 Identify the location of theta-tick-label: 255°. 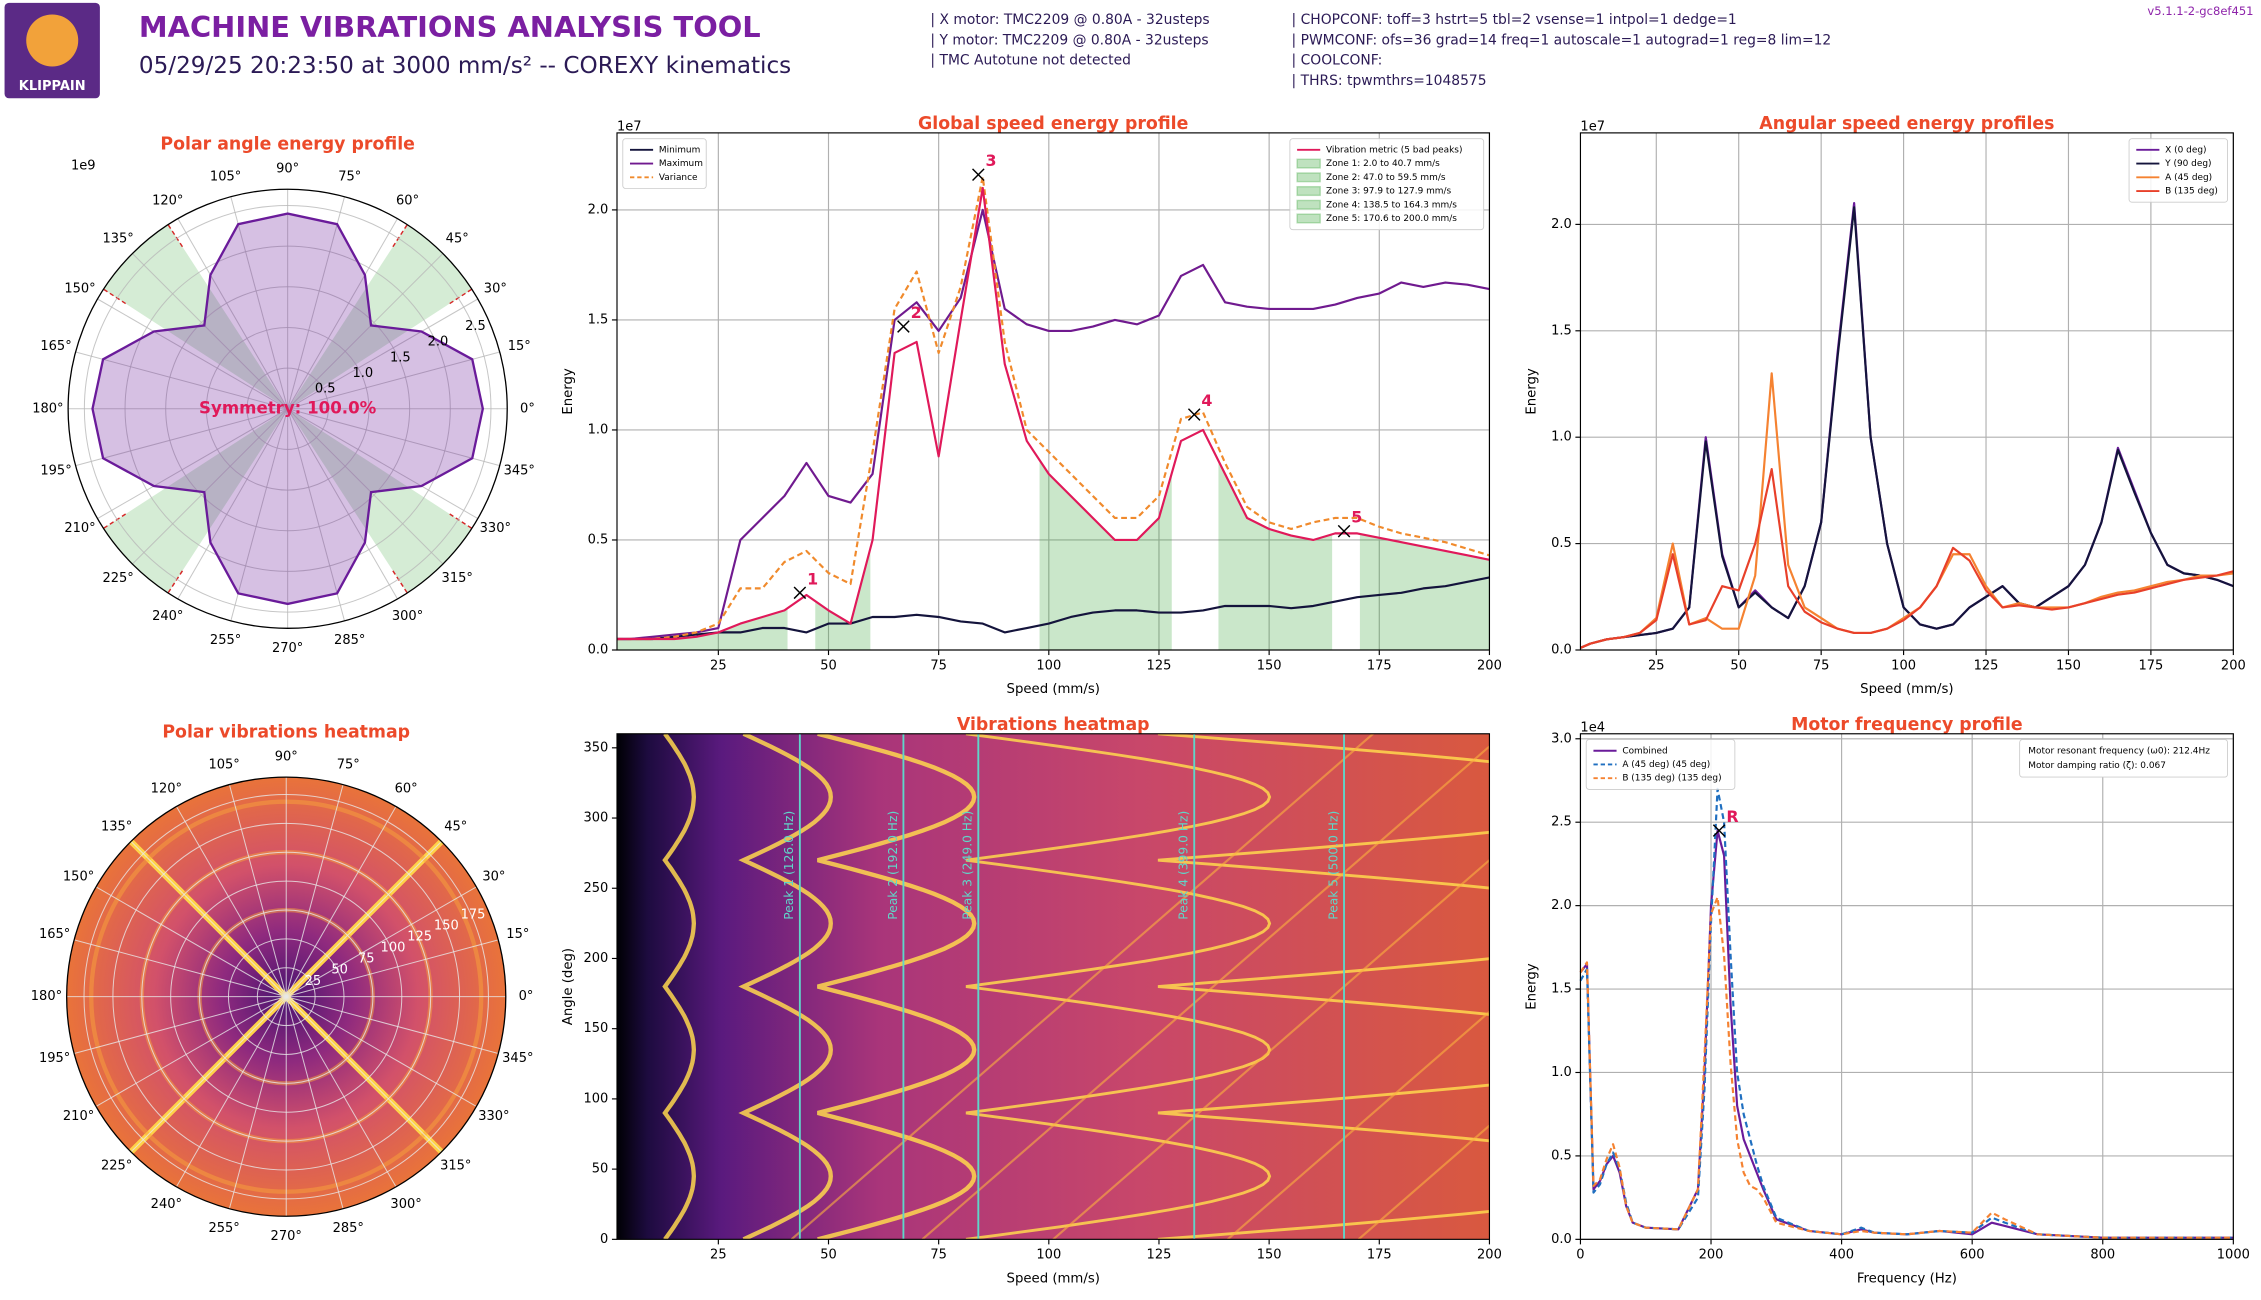
(225, 640).